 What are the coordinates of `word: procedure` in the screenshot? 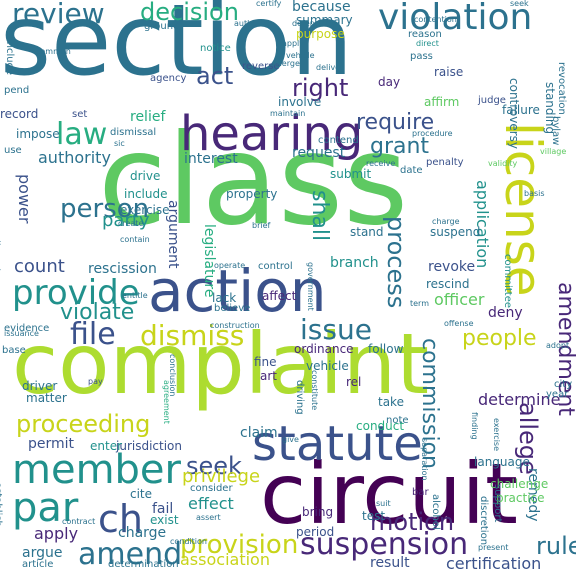 It's located at (432, 133).